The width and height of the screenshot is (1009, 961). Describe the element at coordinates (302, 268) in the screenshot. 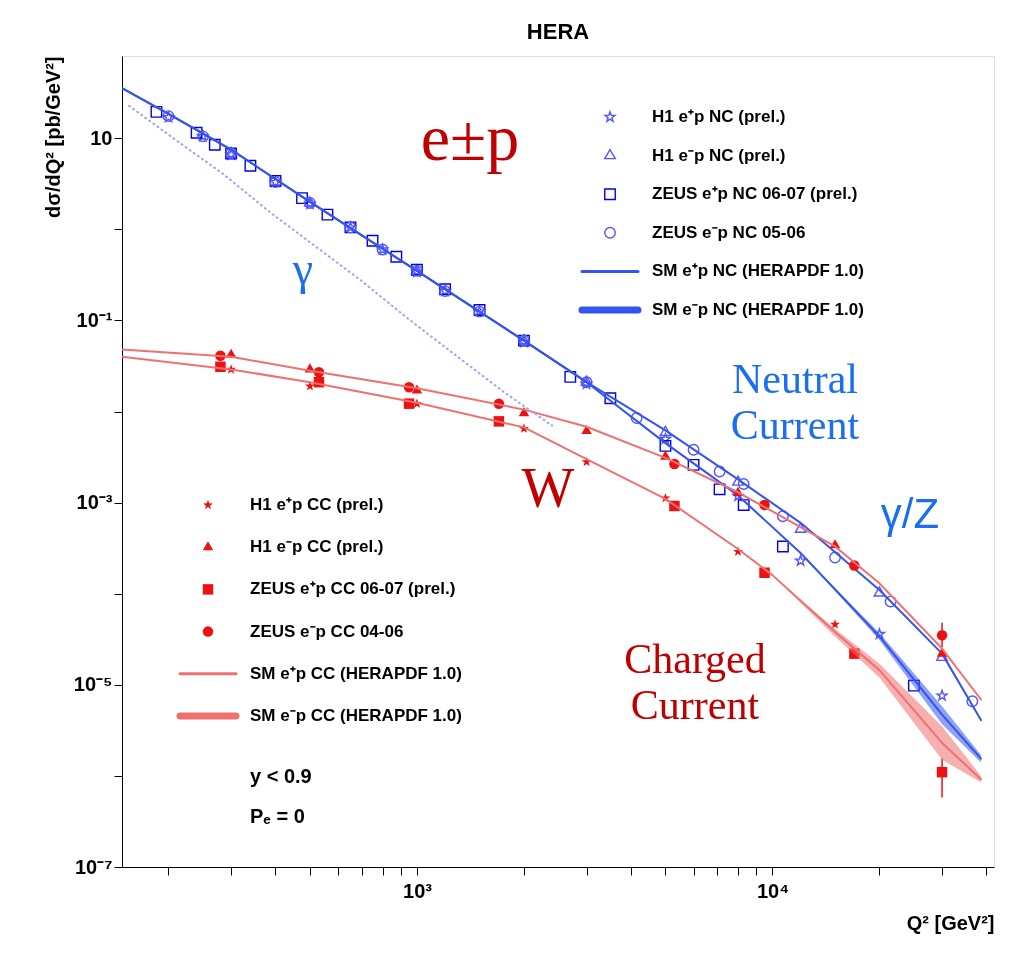

I see `annotation: γ` at that location.